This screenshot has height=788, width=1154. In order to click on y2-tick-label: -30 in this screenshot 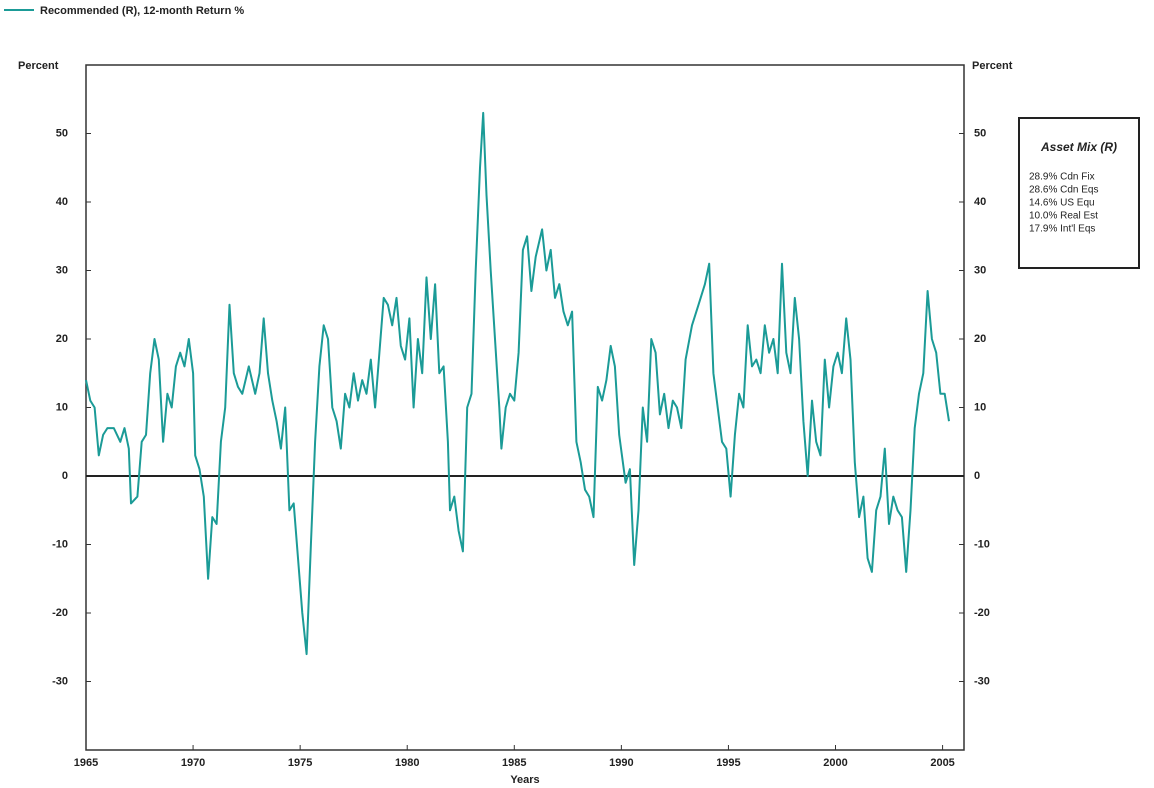, I will do `click(982, 681)`.